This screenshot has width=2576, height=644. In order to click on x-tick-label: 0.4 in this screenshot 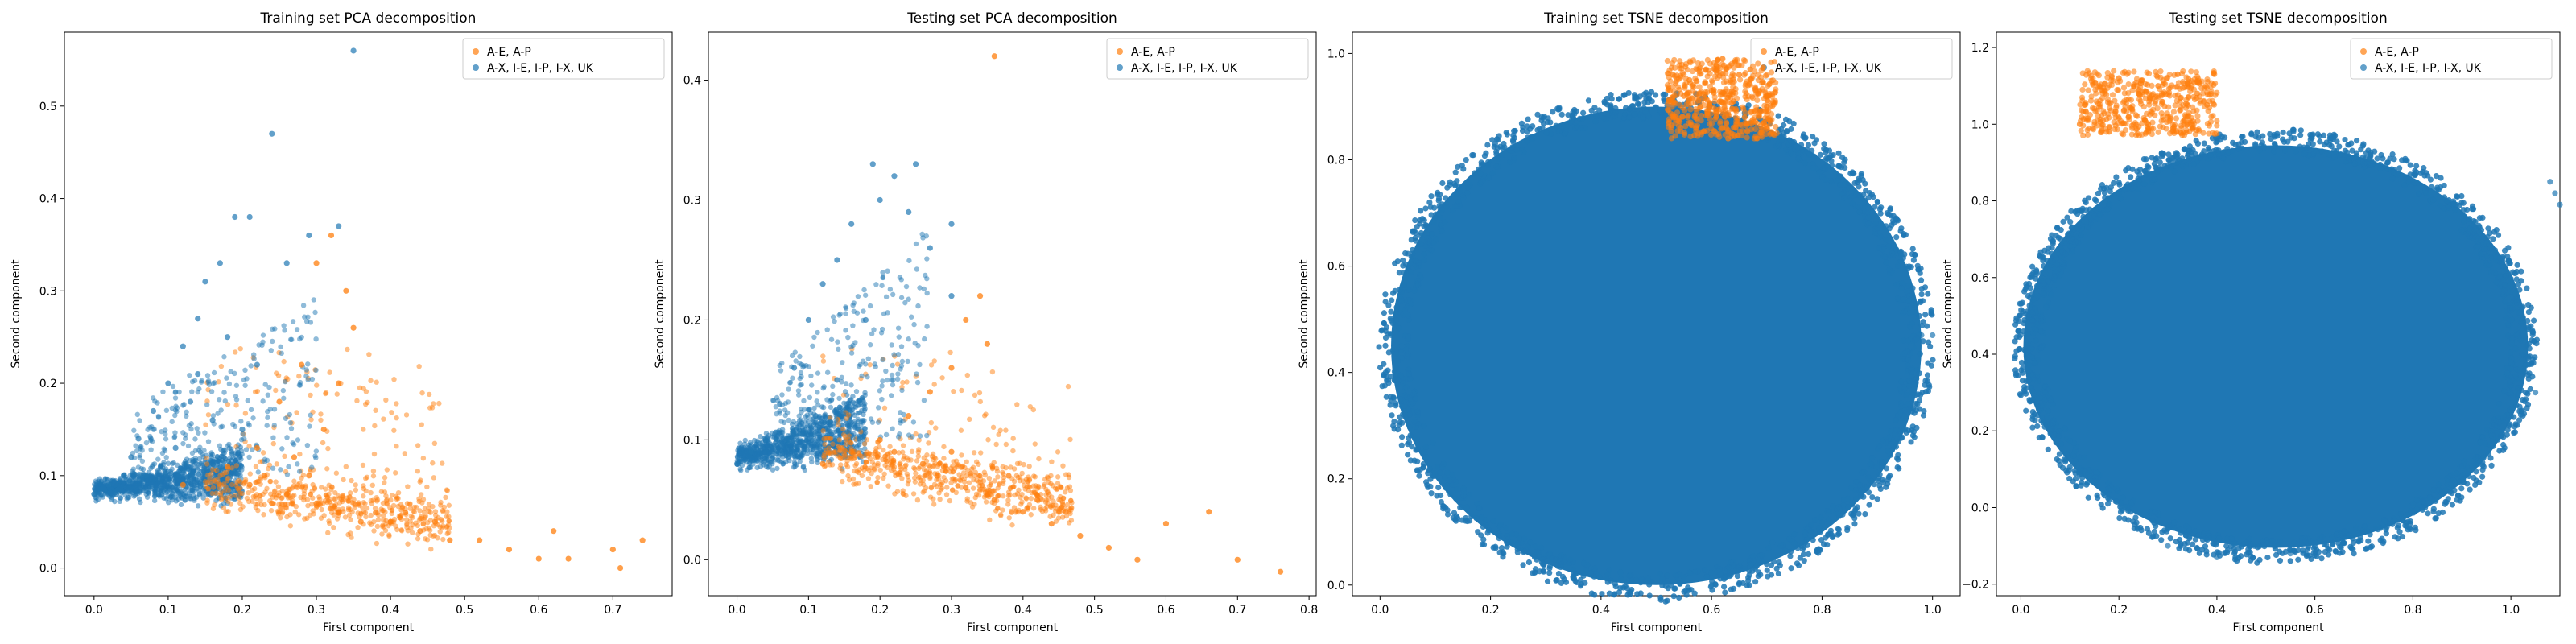, I will do `click(1601, 610)`.